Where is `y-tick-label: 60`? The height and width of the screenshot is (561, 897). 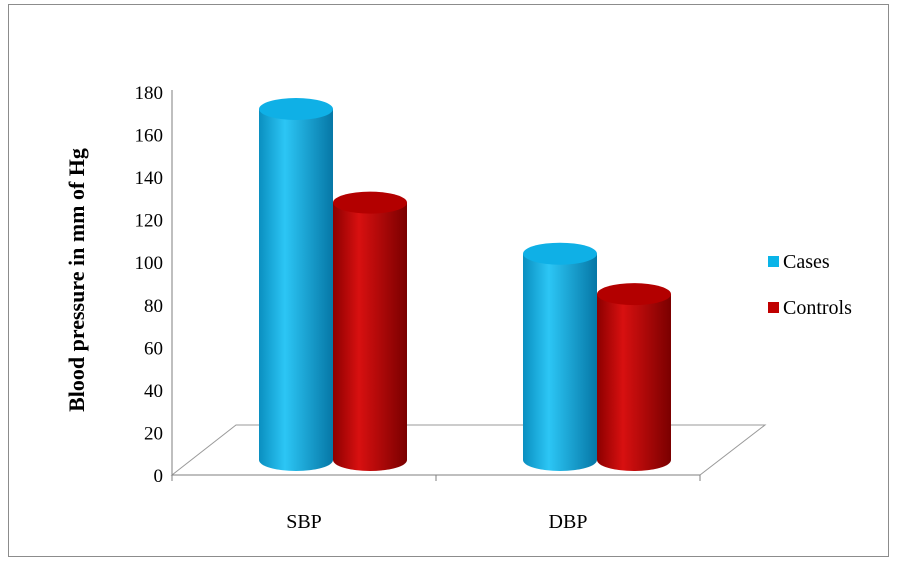 y-tick-label: 60 is located at coordinates (153, 348).